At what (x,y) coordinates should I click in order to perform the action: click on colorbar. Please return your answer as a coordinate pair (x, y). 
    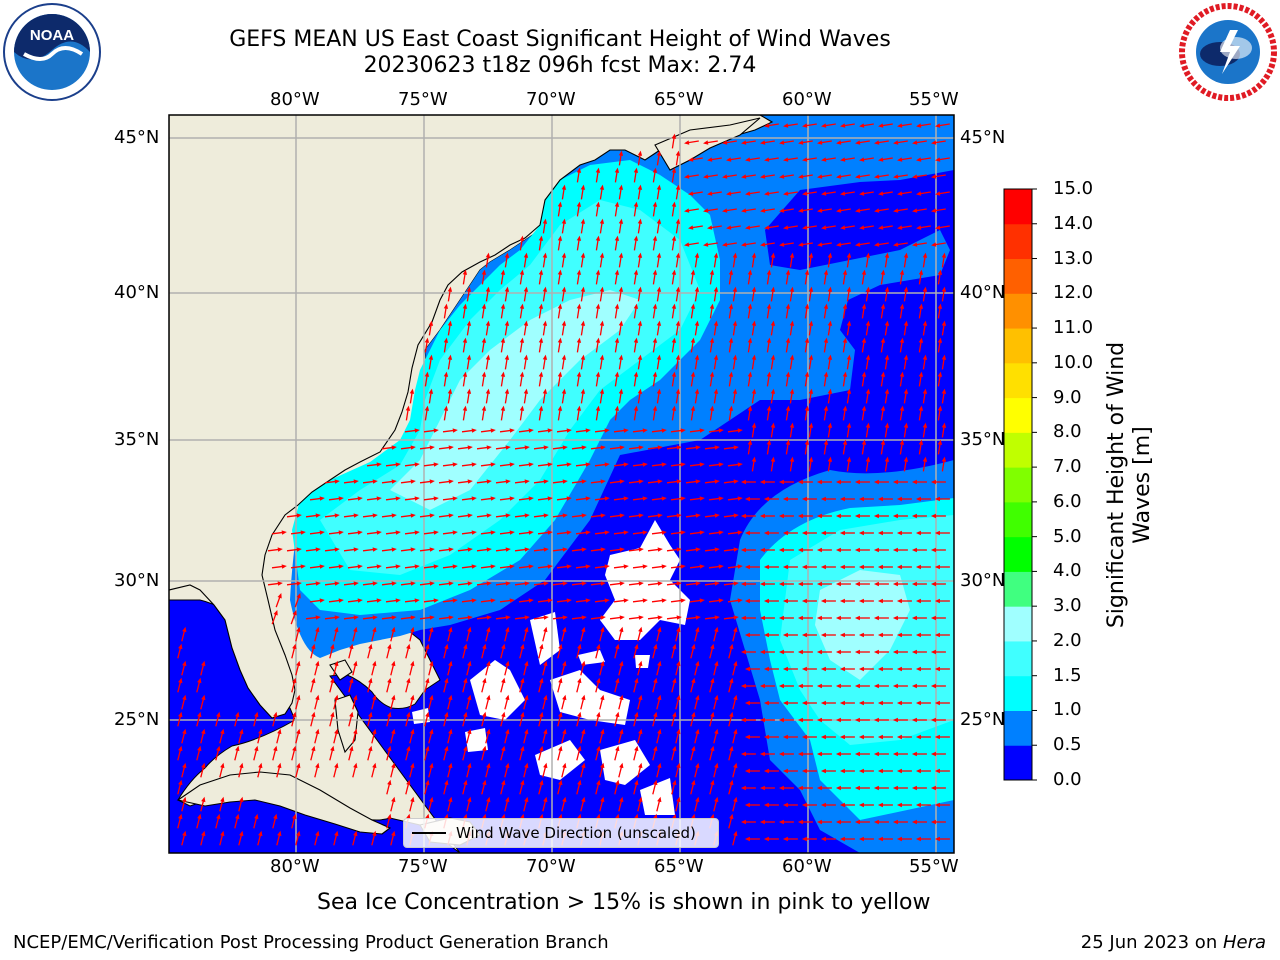
    Looking at the image, I should click on (1020, 484).